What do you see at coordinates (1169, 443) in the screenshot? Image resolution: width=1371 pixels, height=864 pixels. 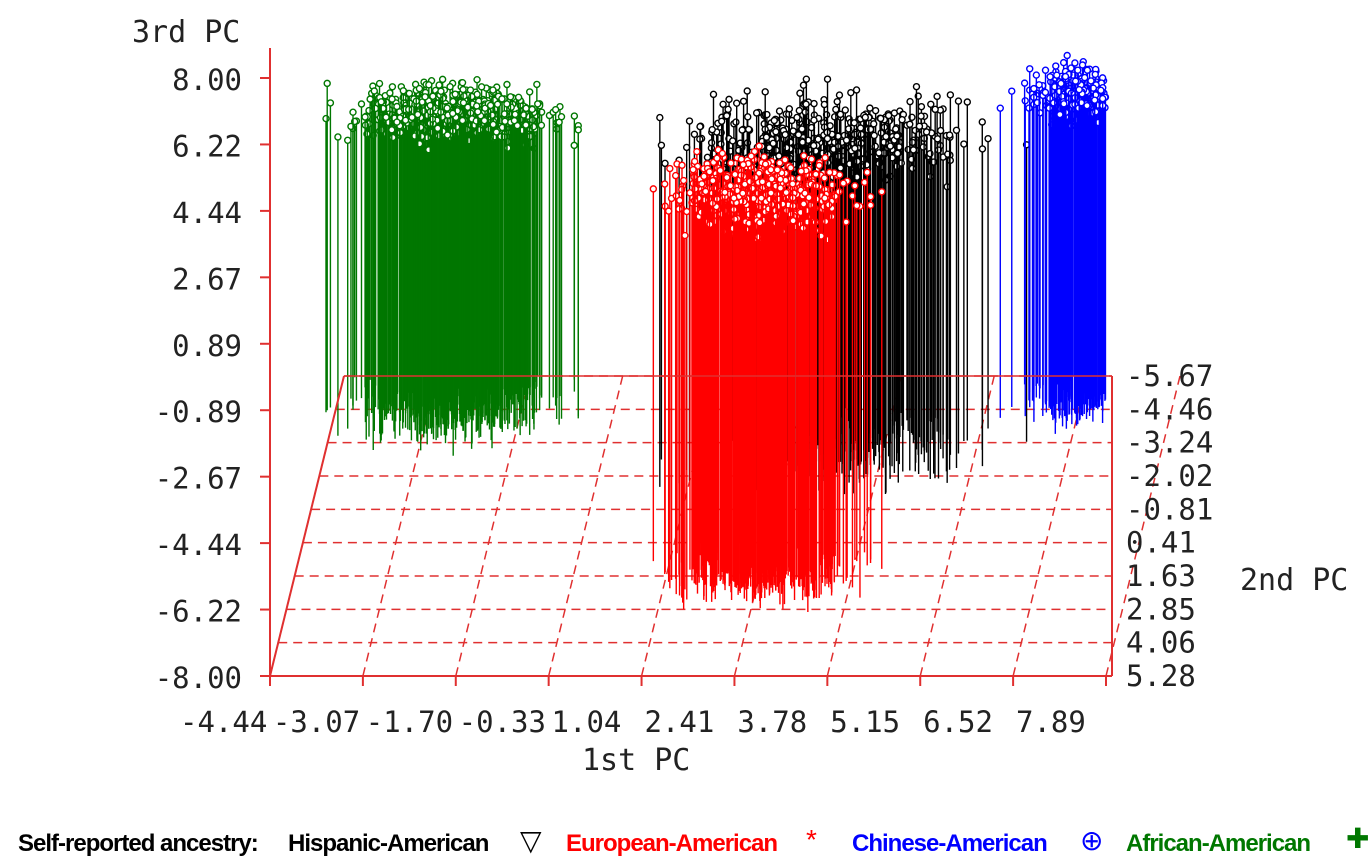 I see `y-tick-label: -3.24` at bounding box center [1169, 443].